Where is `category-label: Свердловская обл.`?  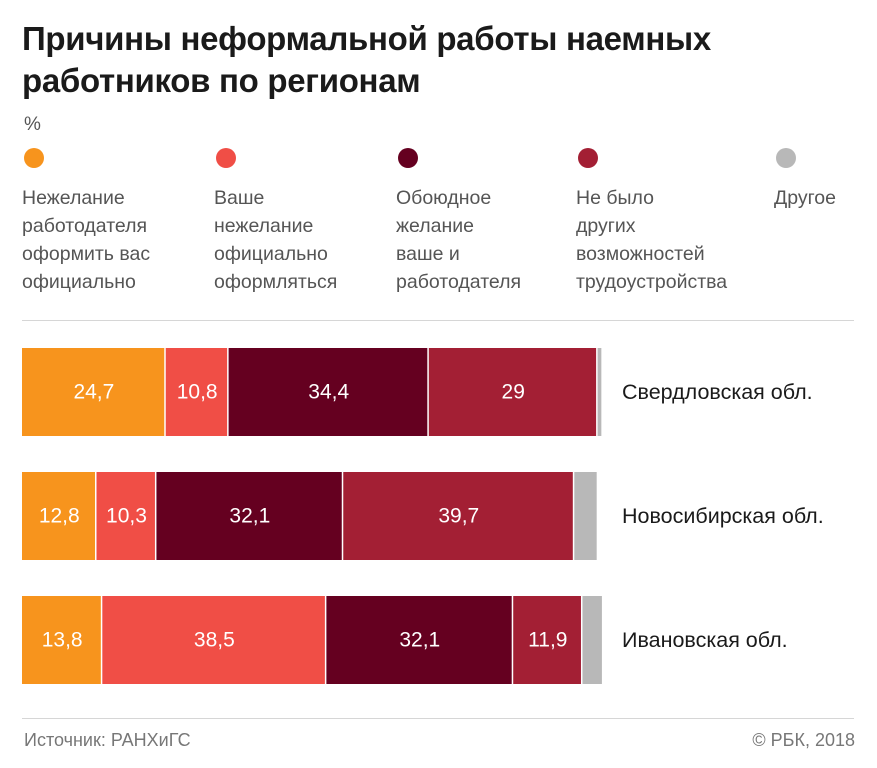 category-label: Свердловская обл. is located at coordinates (717, 392).